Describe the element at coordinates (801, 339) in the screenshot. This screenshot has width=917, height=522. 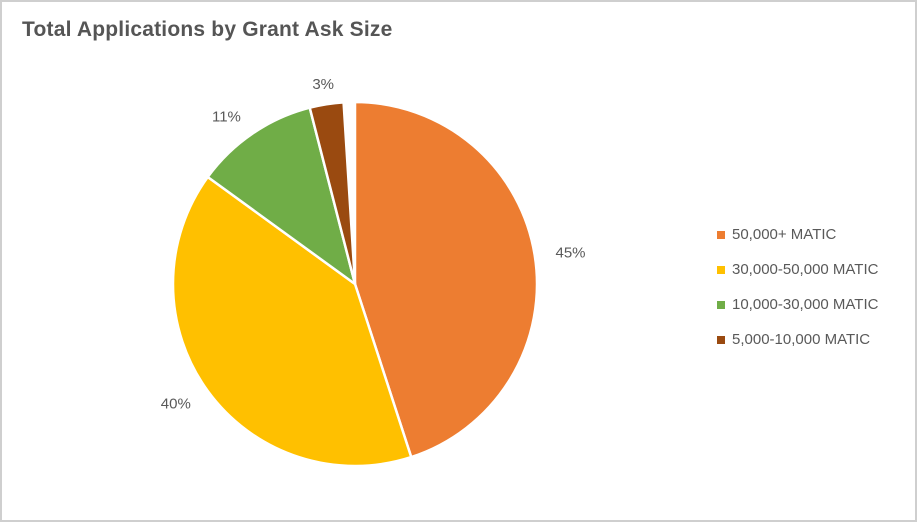
I see `legend-label: 5,000-10,000 MATIC` at that location.